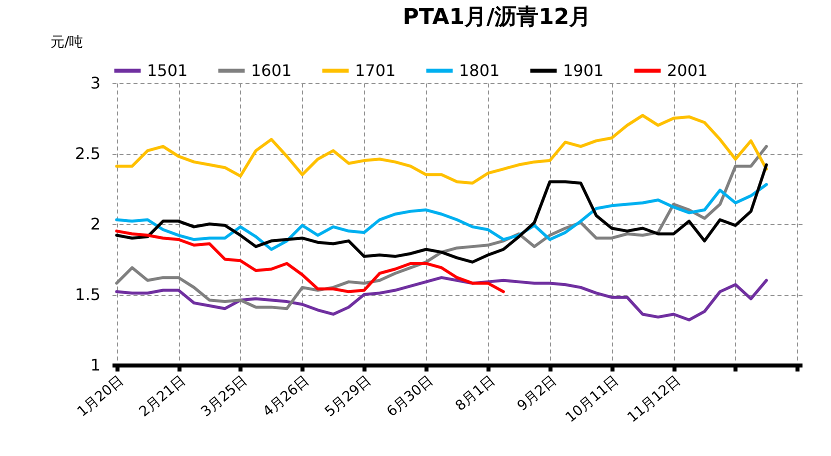 This screenshot has height=456, width=831. Describe the element at coordinates (67, 42) in the screenshot. I see `y-axis-title: 元/吨` at that location.